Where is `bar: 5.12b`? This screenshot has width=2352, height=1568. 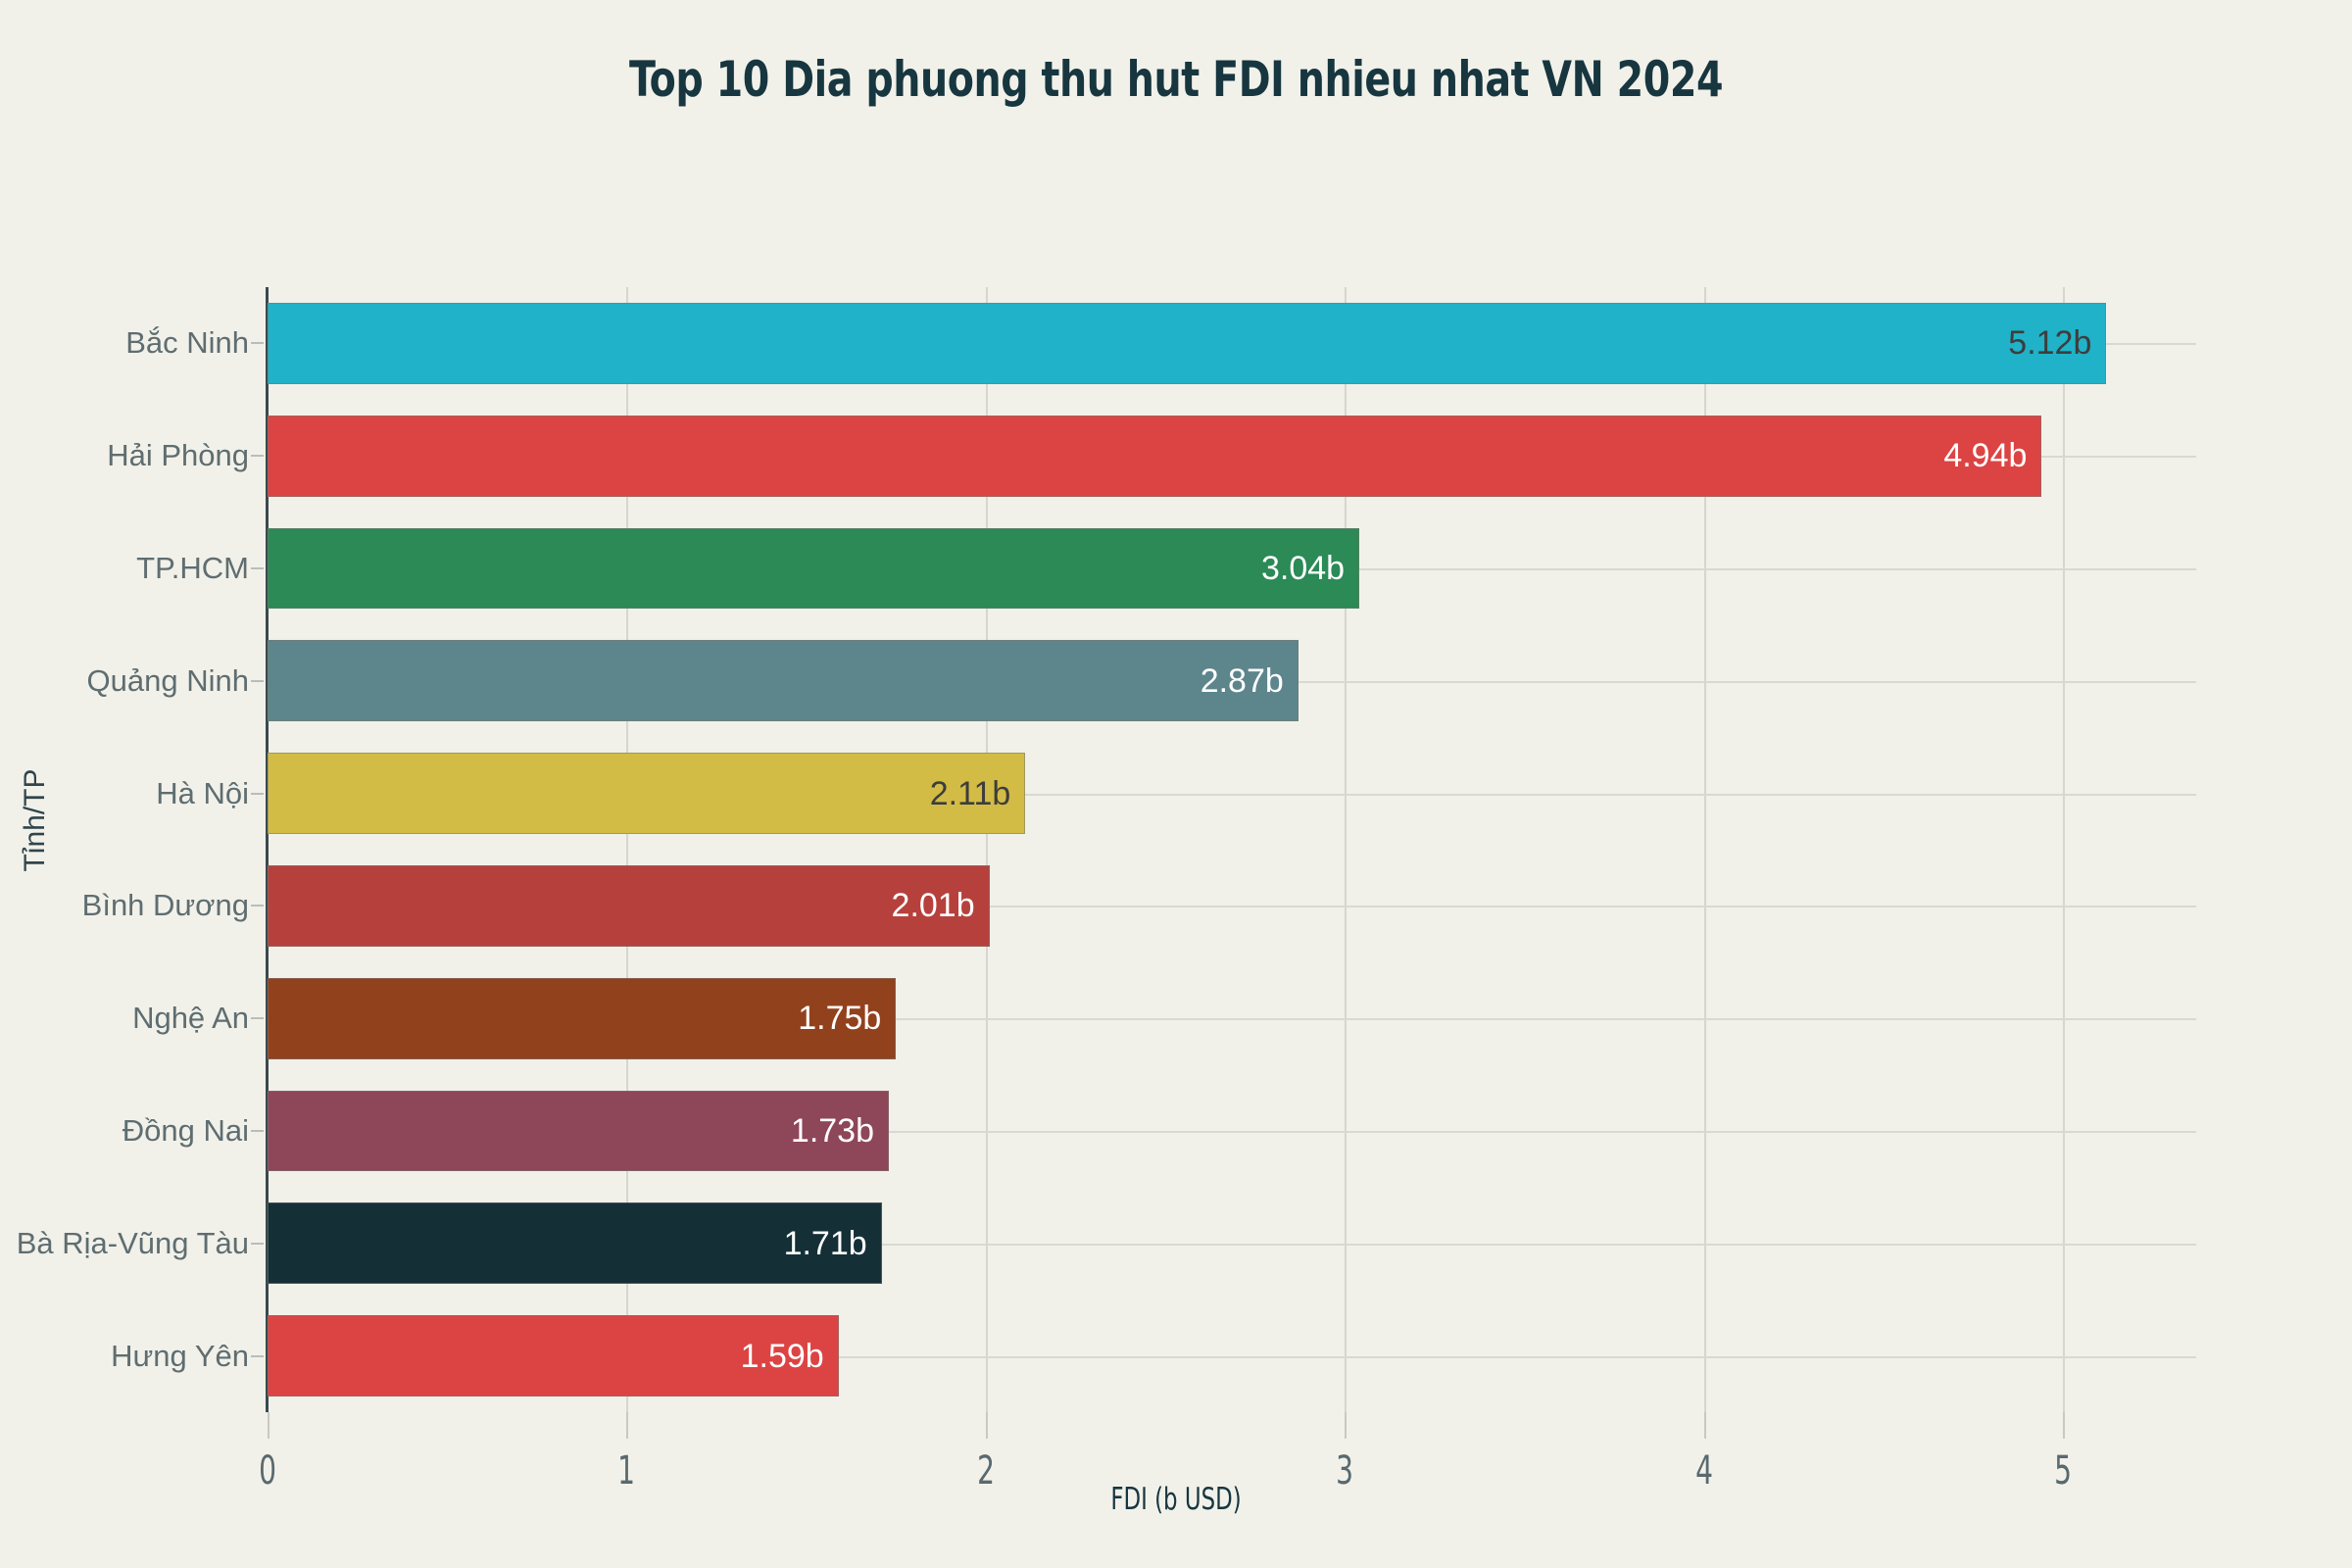
bar: 5.12b is located at coordinates (1187, 343).